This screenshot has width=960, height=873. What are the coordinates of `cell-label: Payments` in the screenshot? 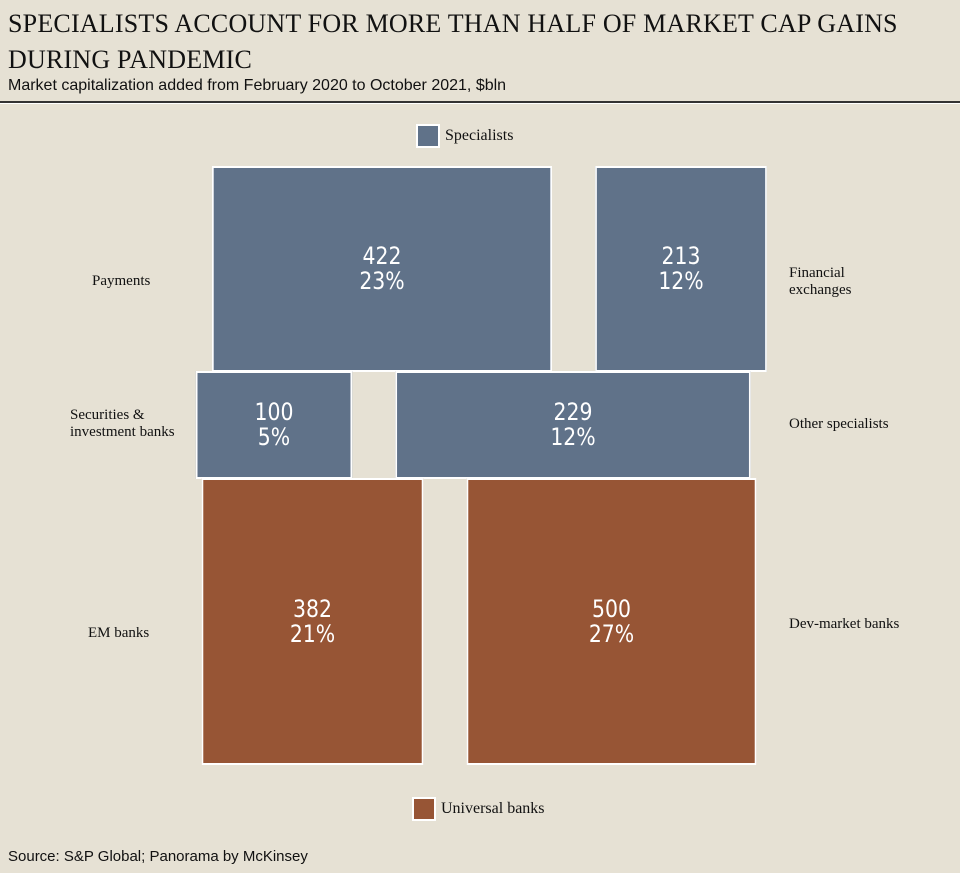 It's located at (121, 281).